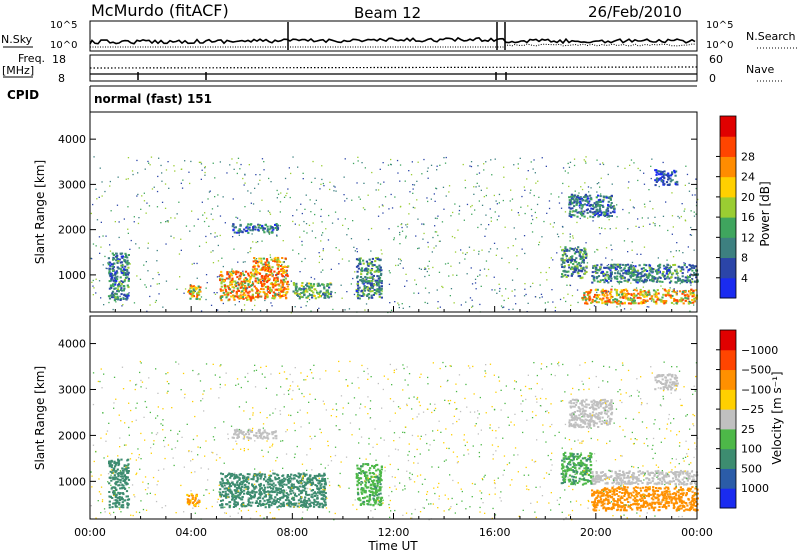  What do you see at coordinates (392, 68) in the screenshot?
I see `frequency-panel: Freq. [MHz] 18 8 60 0 Nave` at bounding box center [392, 68].